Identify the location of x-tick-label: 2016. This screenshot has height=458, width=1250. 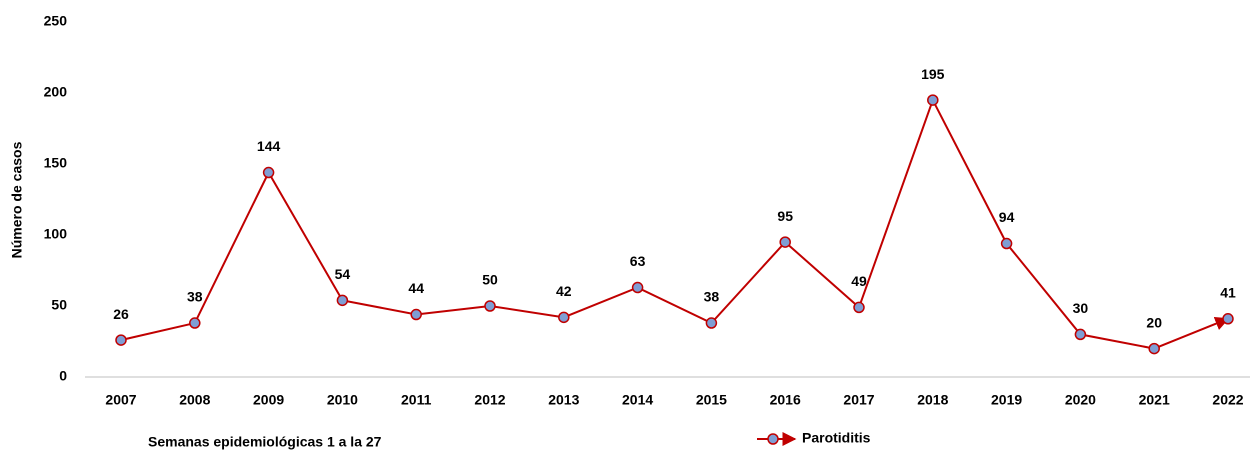
(785, 400).